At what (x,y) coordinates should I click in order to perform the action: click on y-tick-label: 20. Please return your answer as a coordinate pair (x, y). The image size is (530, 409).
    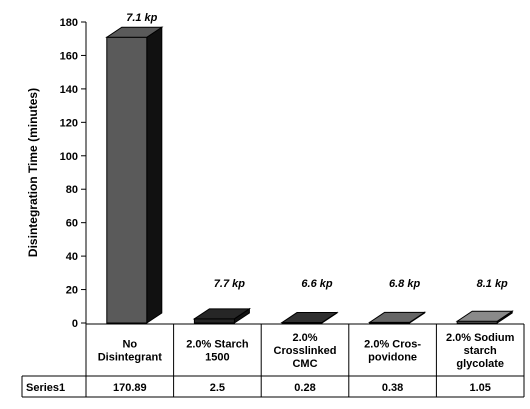
    Looking at the image, I should click on (72, 291).